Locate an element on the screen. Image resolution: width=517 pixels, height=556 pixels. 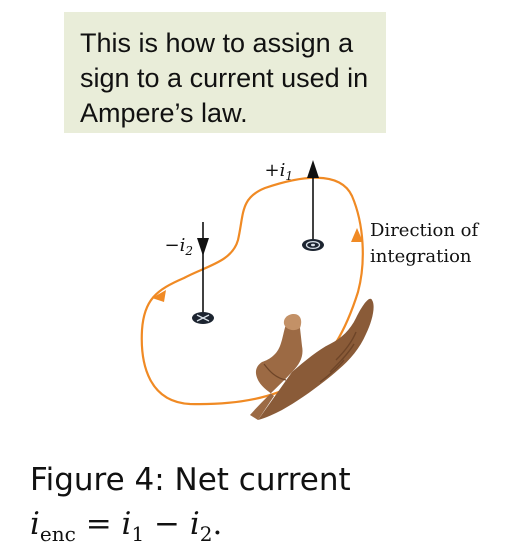
callout-line-1: This is how to assign a is located at coordinates (217, 43).